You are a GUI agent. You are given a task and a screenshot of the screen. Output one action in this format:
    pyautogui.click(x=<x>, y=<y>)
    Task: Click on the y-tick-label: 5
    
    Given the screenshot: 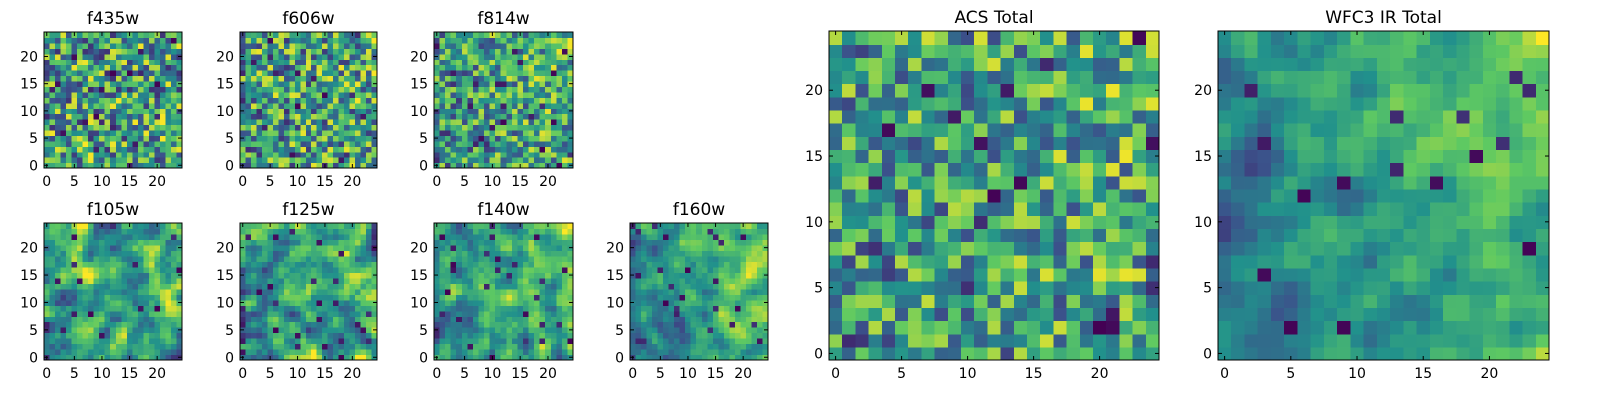 What is the action you would take?
    pyautogui.click(x=619, y=331)
    